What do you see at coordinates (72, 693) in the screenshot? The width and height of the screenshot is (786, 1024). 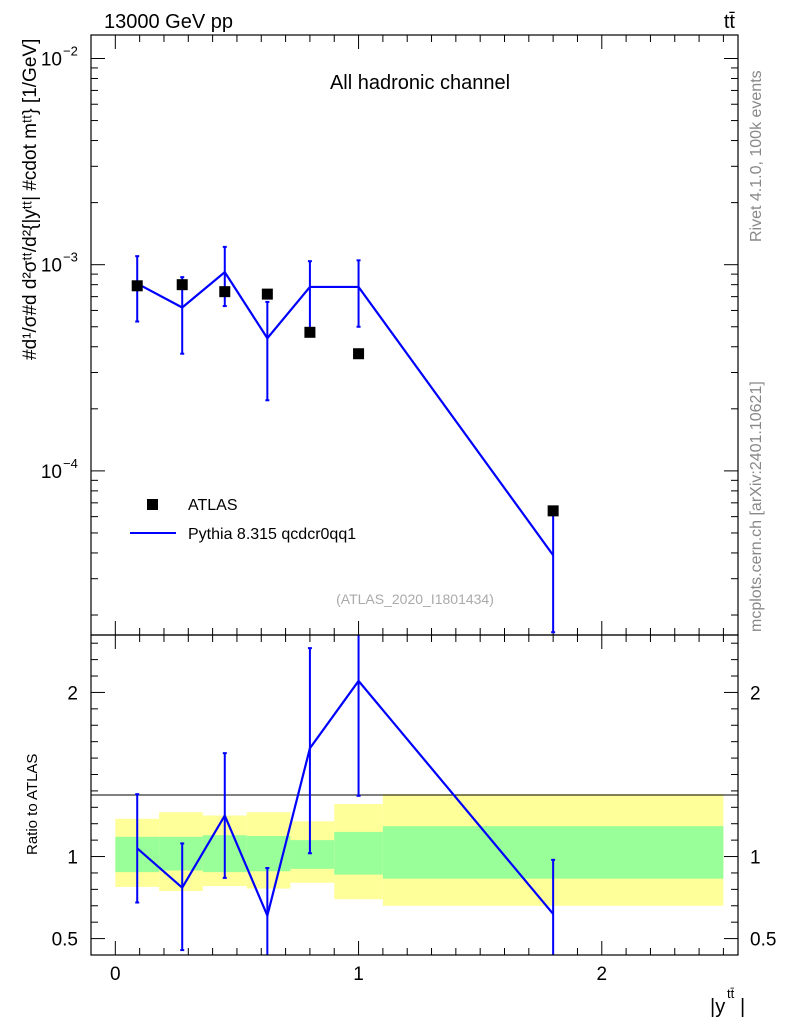 I see `ratio-y-tick-label-left: 2` at bounding box center [72, 693].